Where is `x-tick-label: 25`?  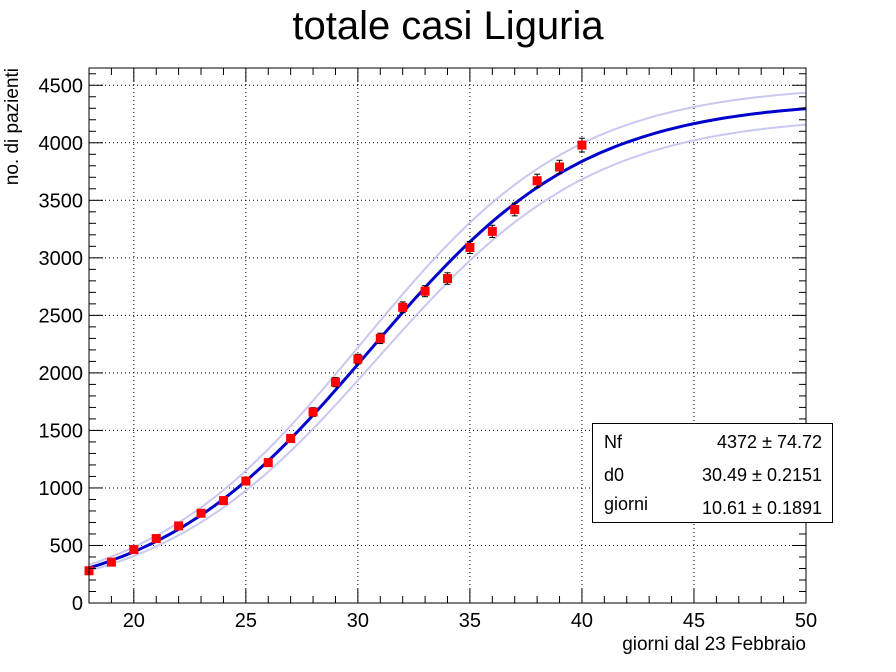
x-tick-label: 25 is located at coordinates (246, 621).